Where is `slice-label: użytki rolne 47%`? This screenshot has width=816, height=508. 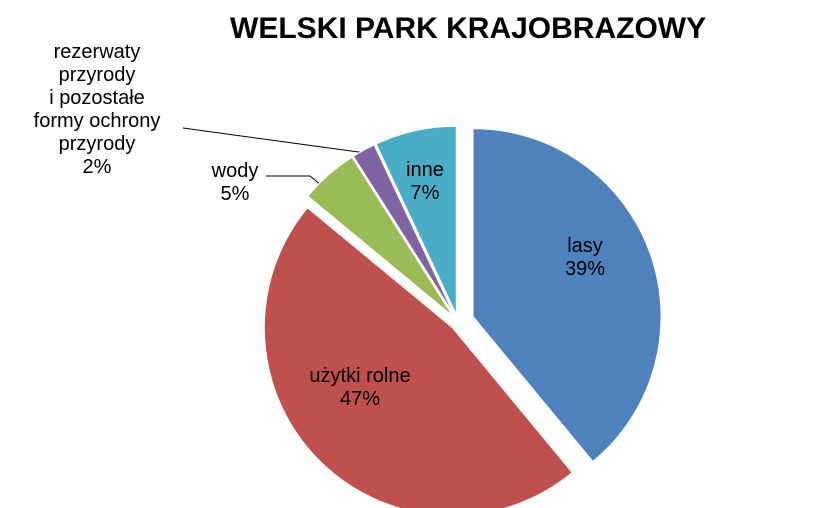 slice-label: użytki rolne 47% is located at coordinates (359, 388).